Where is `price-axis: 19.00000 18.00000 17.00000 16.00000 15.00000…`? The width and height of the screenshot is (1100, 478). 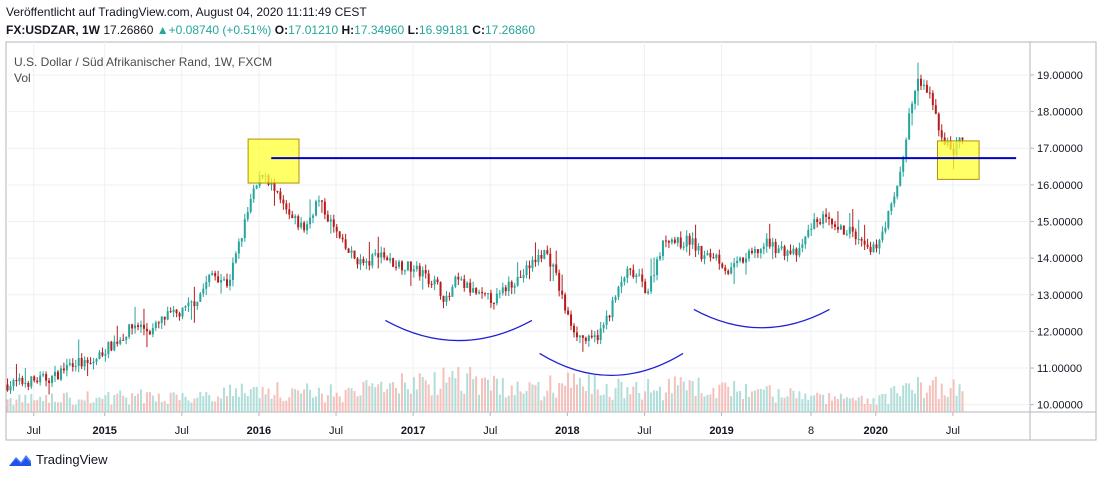 price-axis: 19.00000 18.00000 17.00000 16.00000 15.00000… is located at coordinates (1056, 241).